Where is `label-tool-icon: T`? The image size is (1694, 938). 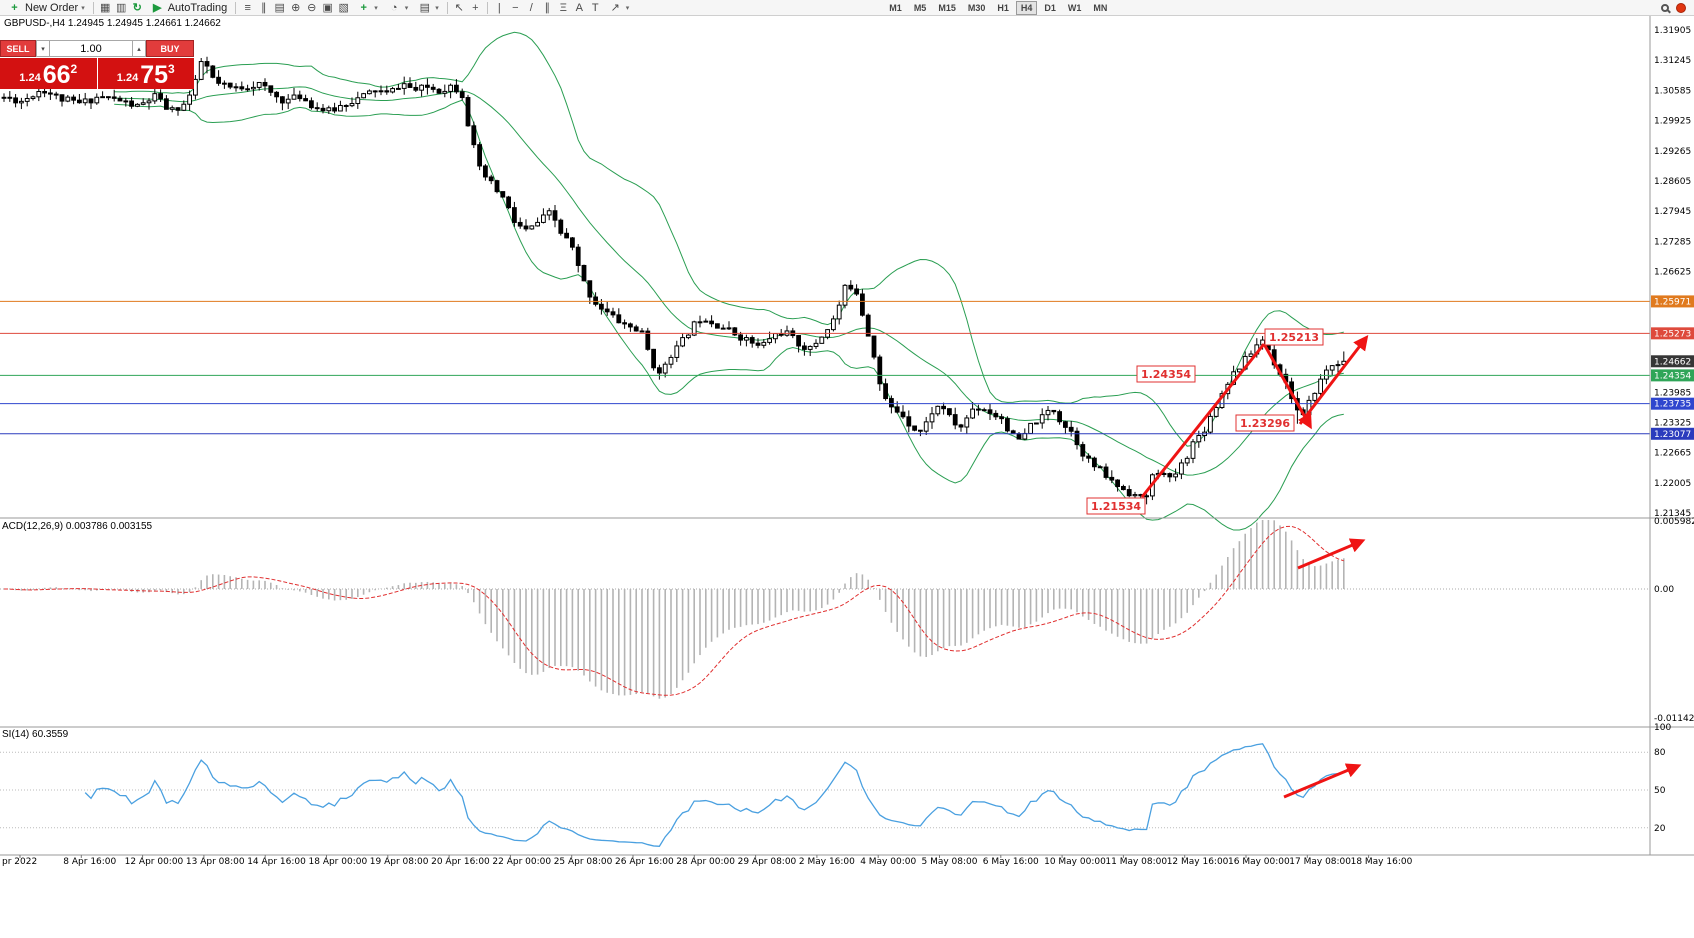 label-tool-icon: T is located at coordinates (595, 7).